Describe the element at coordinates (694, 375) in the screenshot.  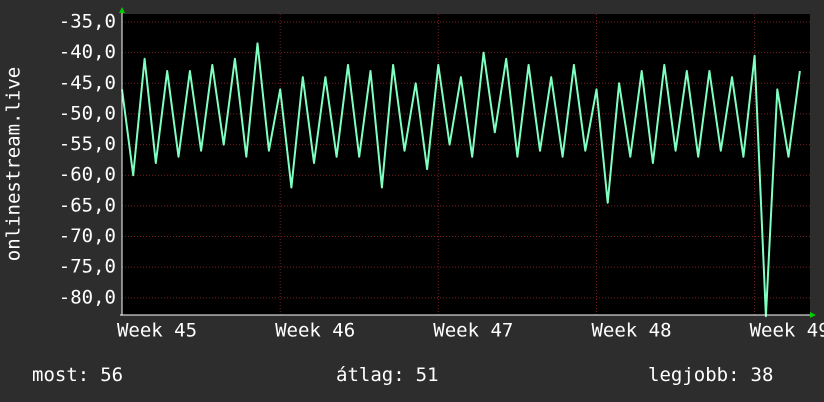
I see `stat-label: legjobb:` at that location.